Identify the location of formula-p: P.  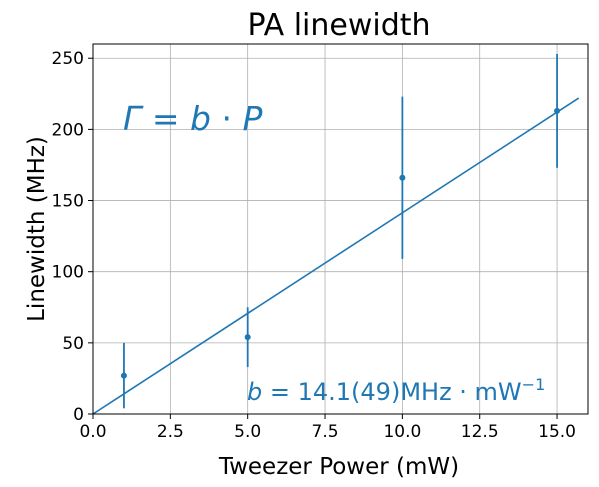
(252, 118).